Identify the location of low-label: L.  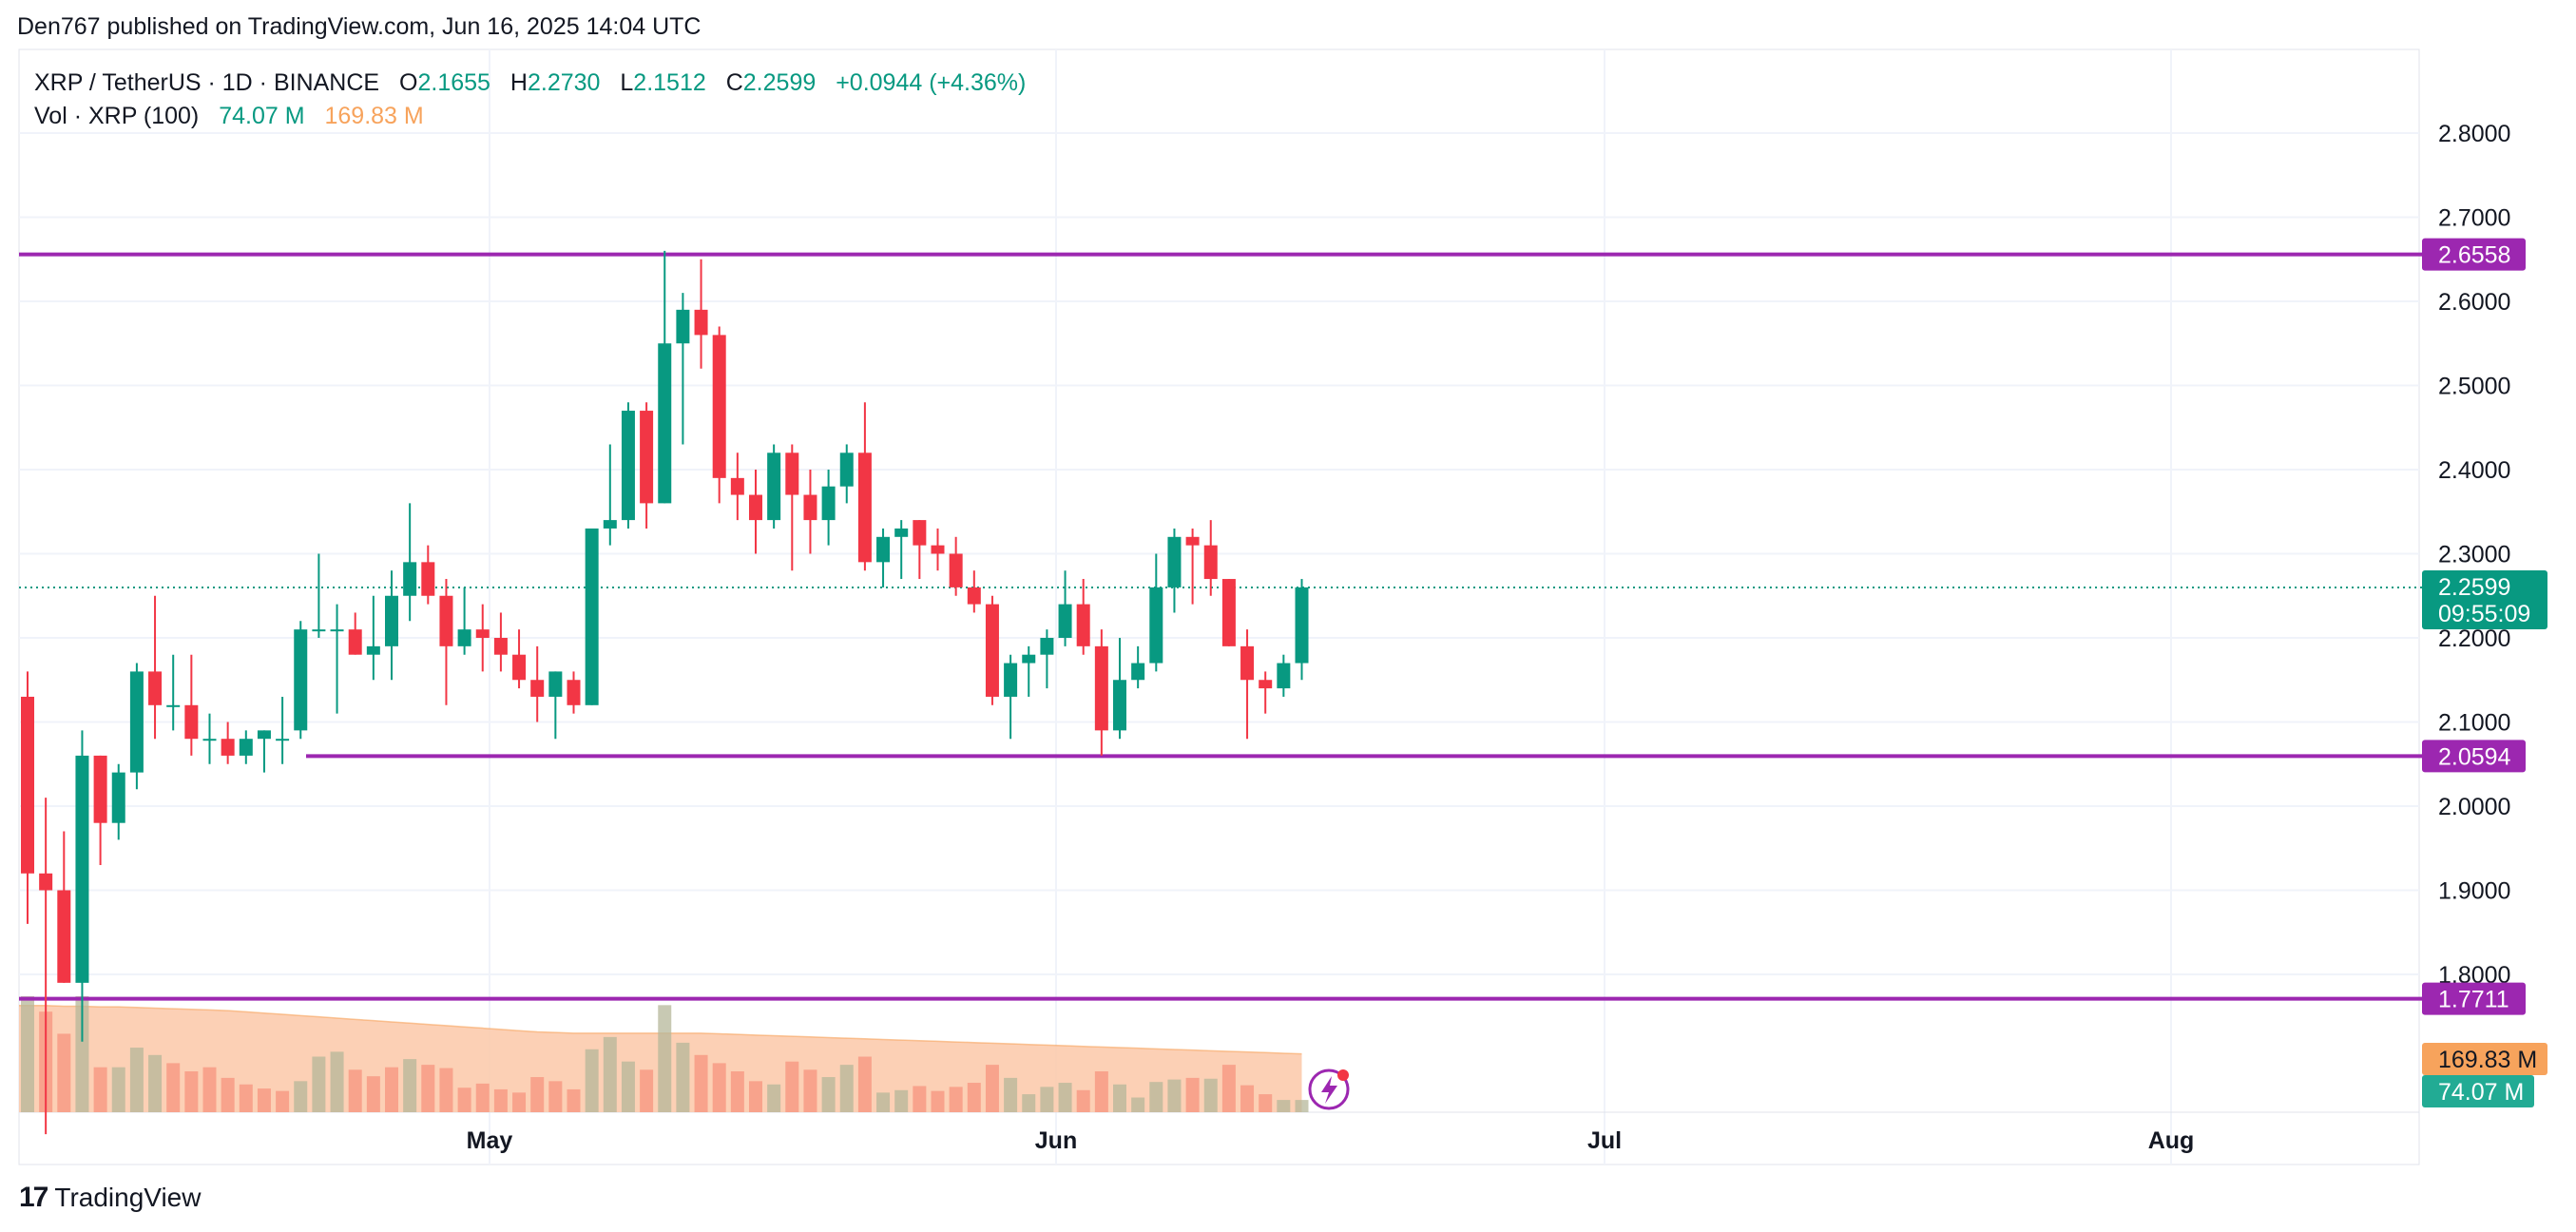
(627, 82).